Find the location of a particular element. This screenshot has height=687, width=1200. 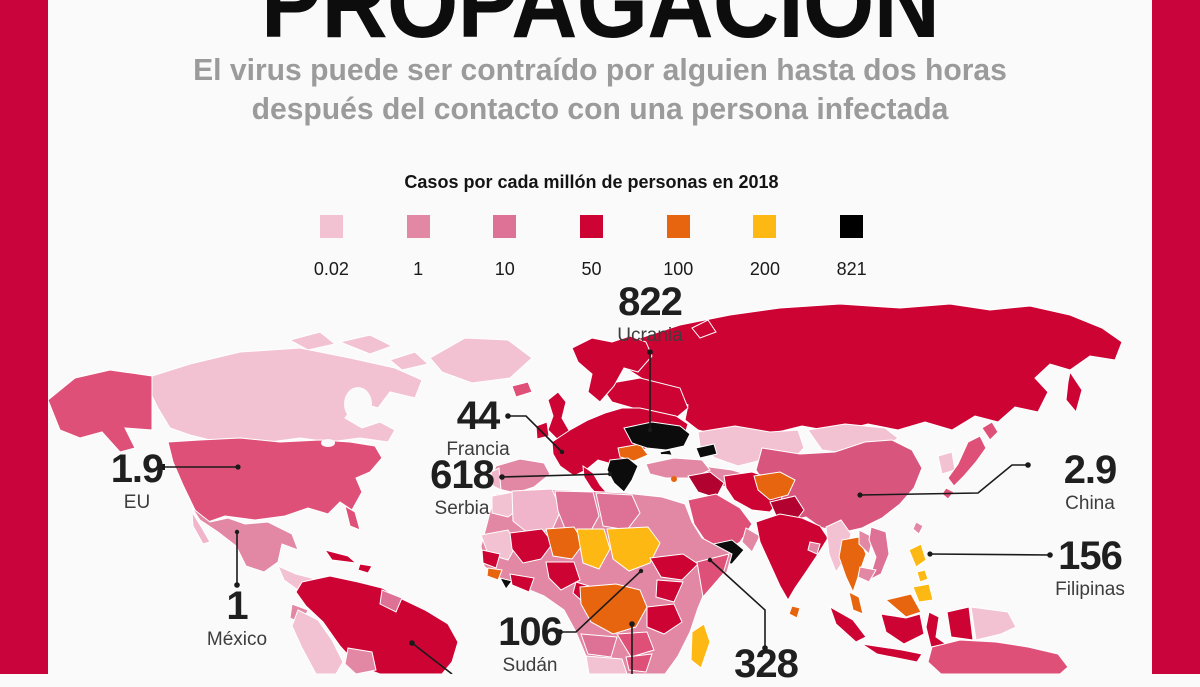

legend-value: 50 is located at coordinates (591, 269).